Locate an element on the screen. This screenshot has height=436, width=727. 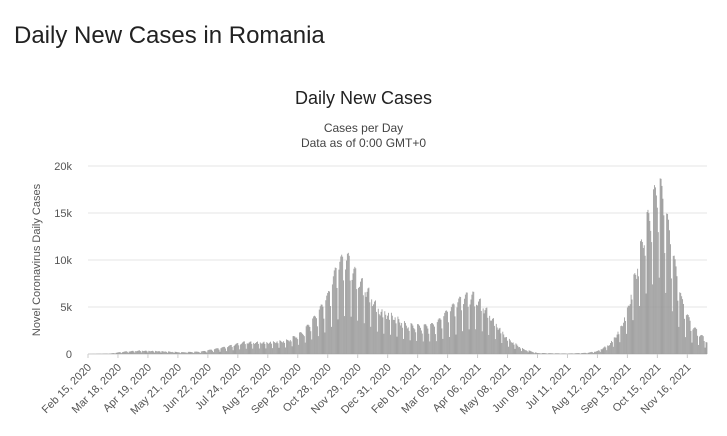
y-tick-label: 10k is located at coordinates (63, 261).